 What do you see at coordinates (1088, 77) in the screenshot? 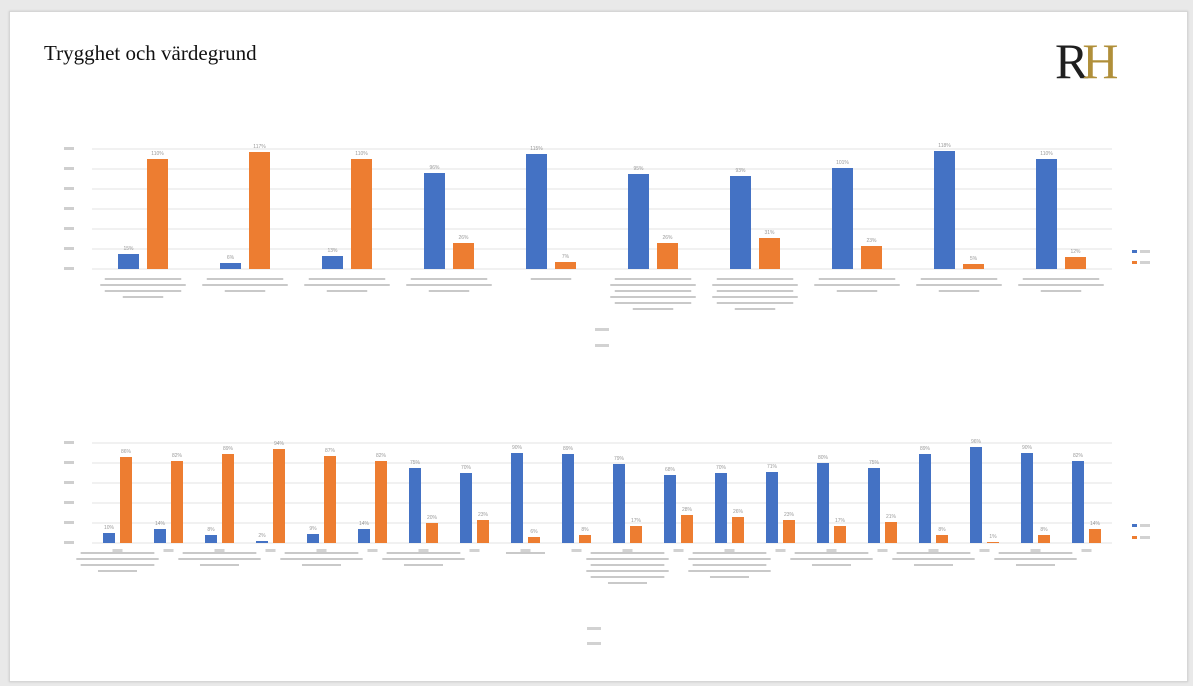
I see `company-logo: RH` at bounding box center [1088, 77].